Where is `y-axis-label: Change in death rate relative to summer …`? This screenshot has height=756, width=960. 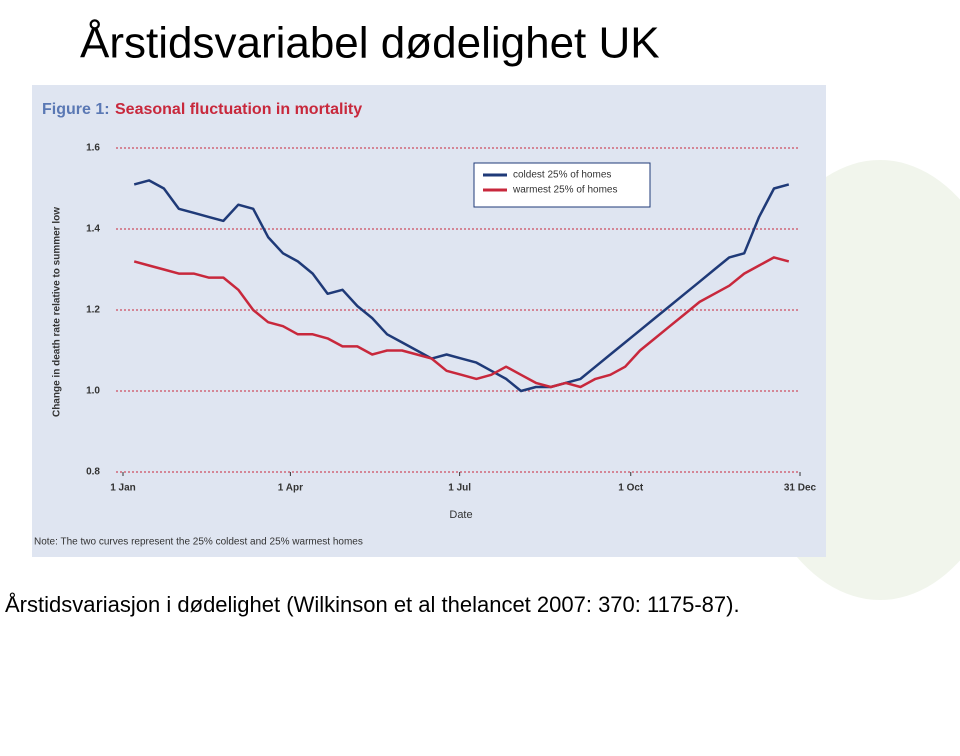 y-axis-label: Change in death rate relative to summer … is located at coordinates (57, 312).